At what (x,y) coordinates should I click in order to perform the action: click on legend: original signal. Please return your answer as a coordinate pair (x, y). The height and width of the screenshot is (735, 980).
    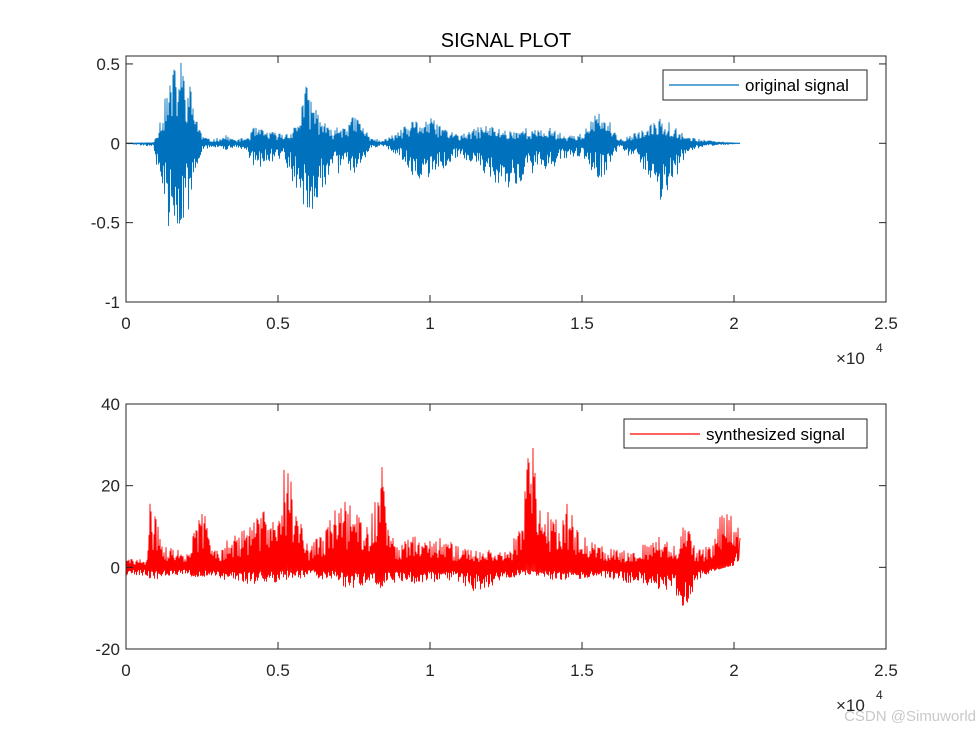
    Looking at the image, I should click on (765, 85).